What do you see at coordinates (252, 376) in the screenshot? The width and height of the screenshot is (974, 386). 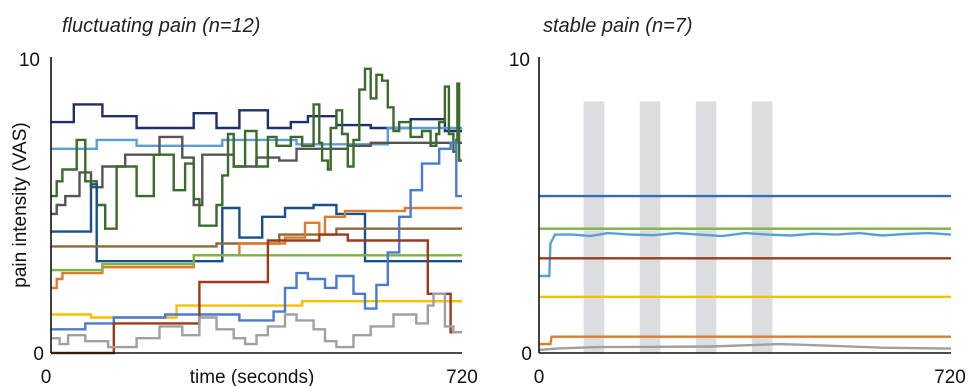 I see `x-axis-label: time (seconds)` at bounding box center [252, 376].